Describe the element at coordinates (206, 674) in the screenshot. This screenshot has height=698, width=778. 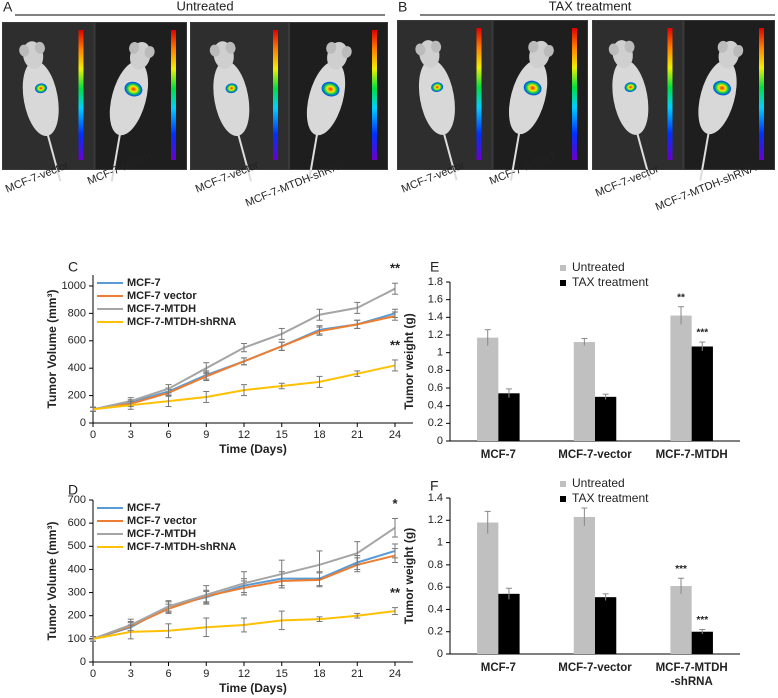
I see `x-tick-label: 9` at that location.